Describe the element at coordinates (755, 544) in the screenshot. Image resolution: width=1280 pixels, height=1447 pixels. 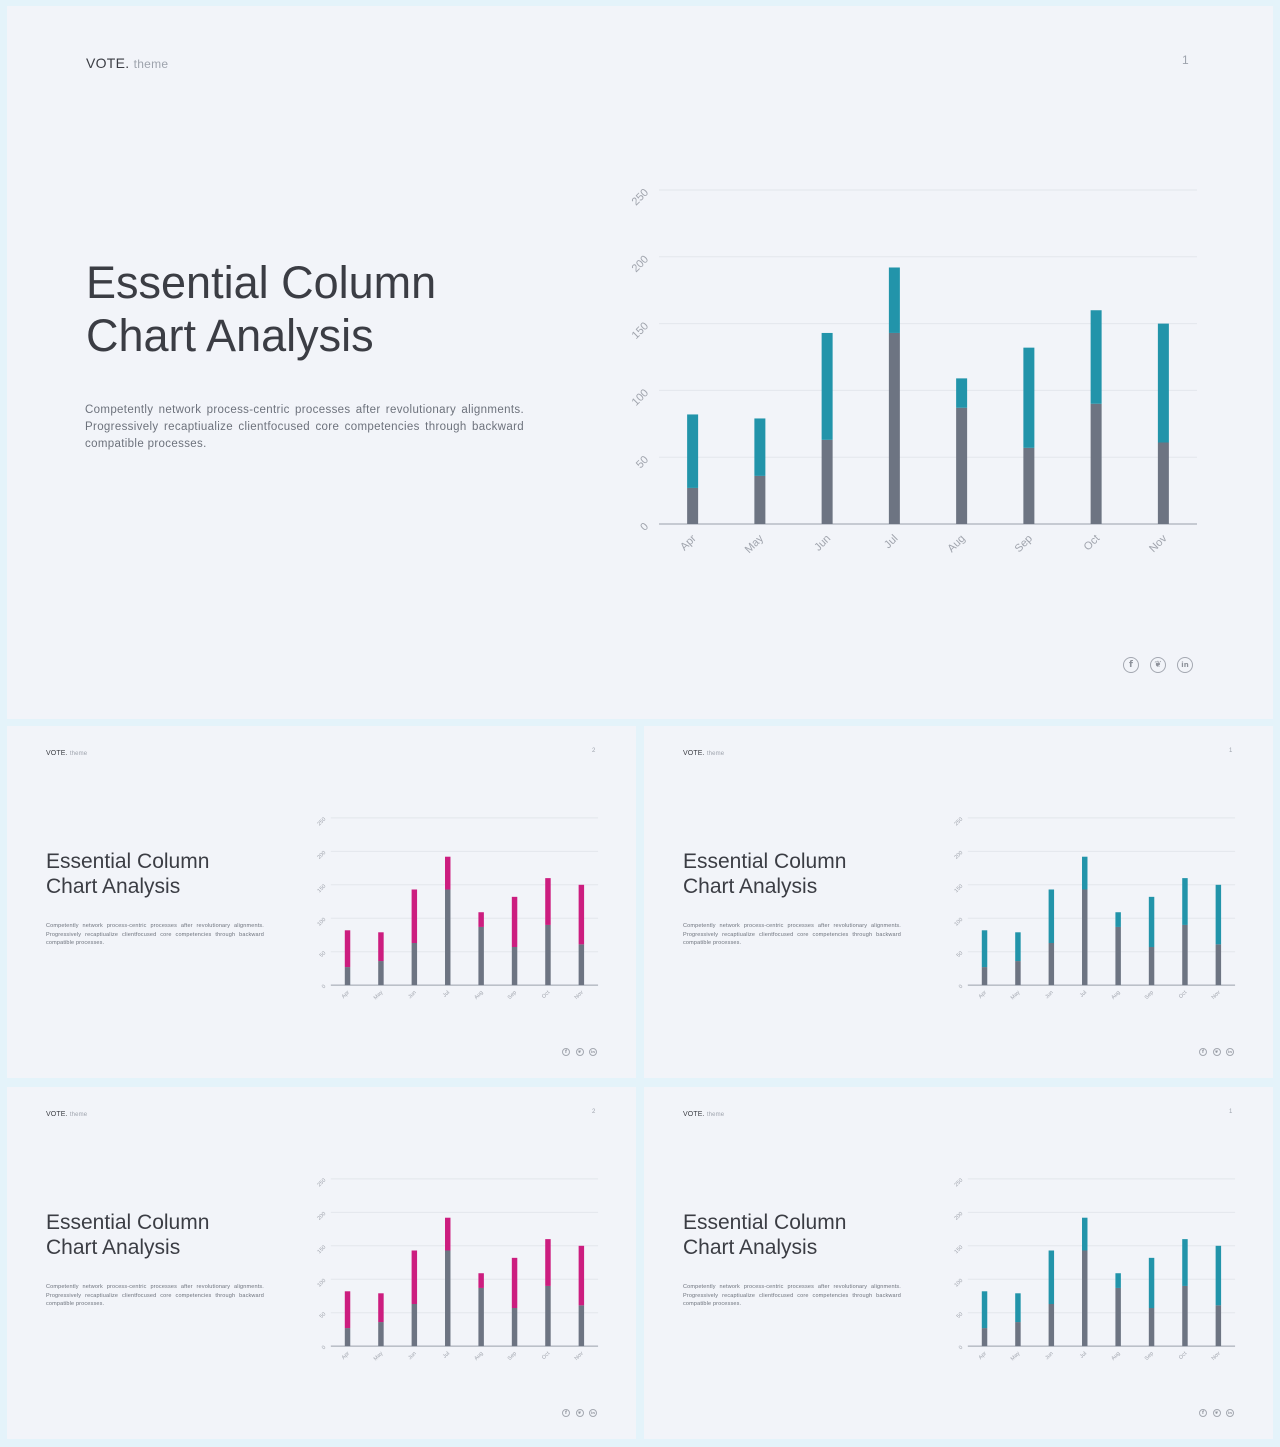
I see `x-tick-label: May` at that location.